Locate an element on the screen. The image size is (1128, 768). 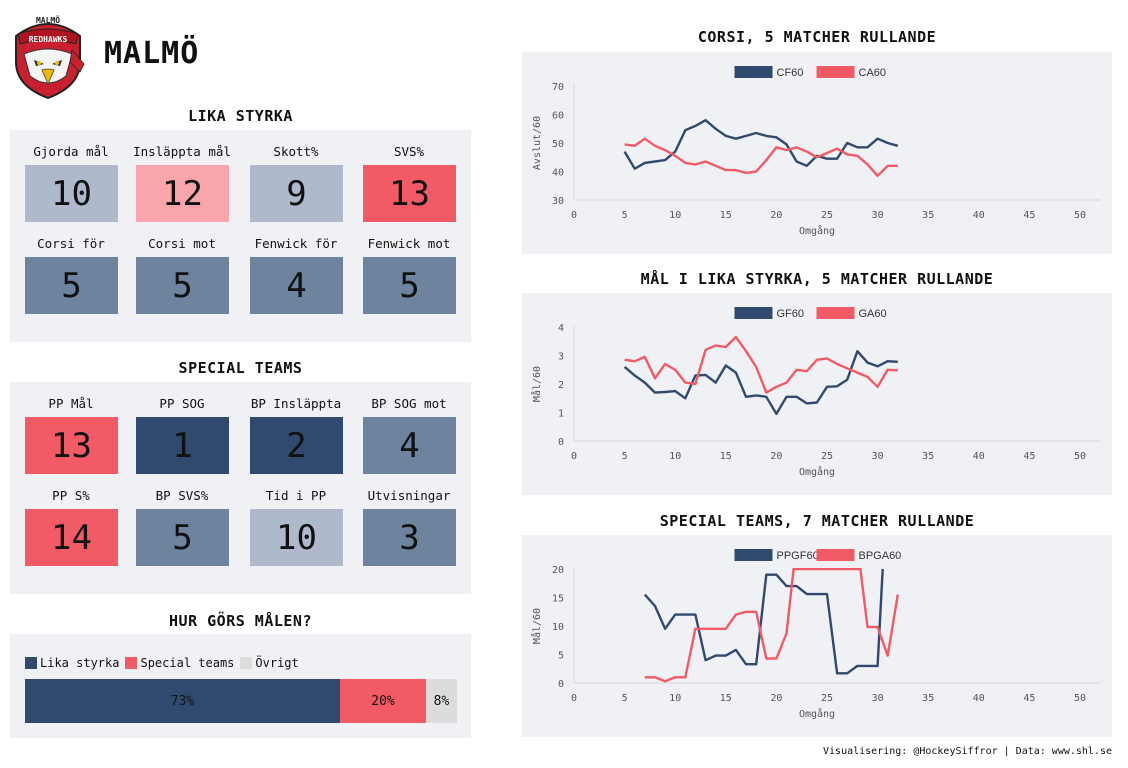
chart-title-goals: MÅL I LIKA STYRKA, 5 MATCHER RULLANDE is located at coordinates (817, 279).